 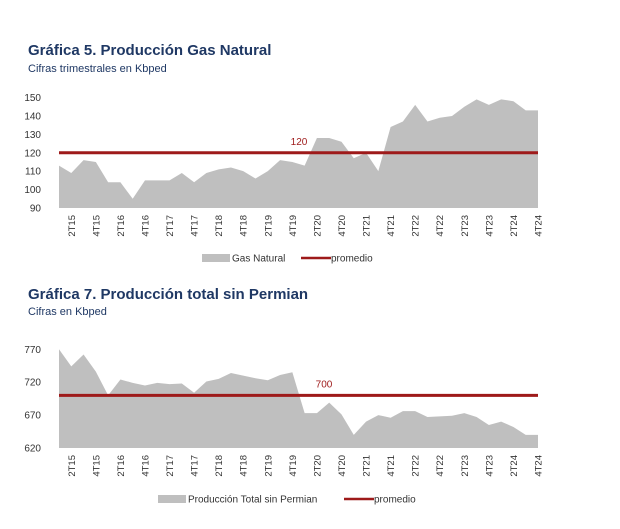 What do you see at coordinates (298, 398) in the screenshot?
I see `chart1-area-series-gas` at bounding box center [298, 398].